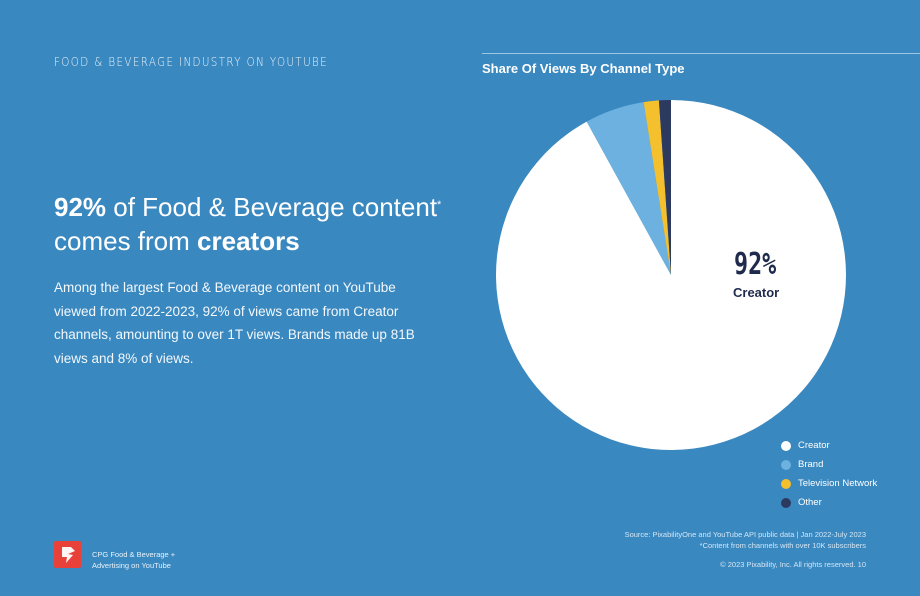 The image size is (920, 596). I want to click on legend-item-television-network: Television Network, so click(829, 483).